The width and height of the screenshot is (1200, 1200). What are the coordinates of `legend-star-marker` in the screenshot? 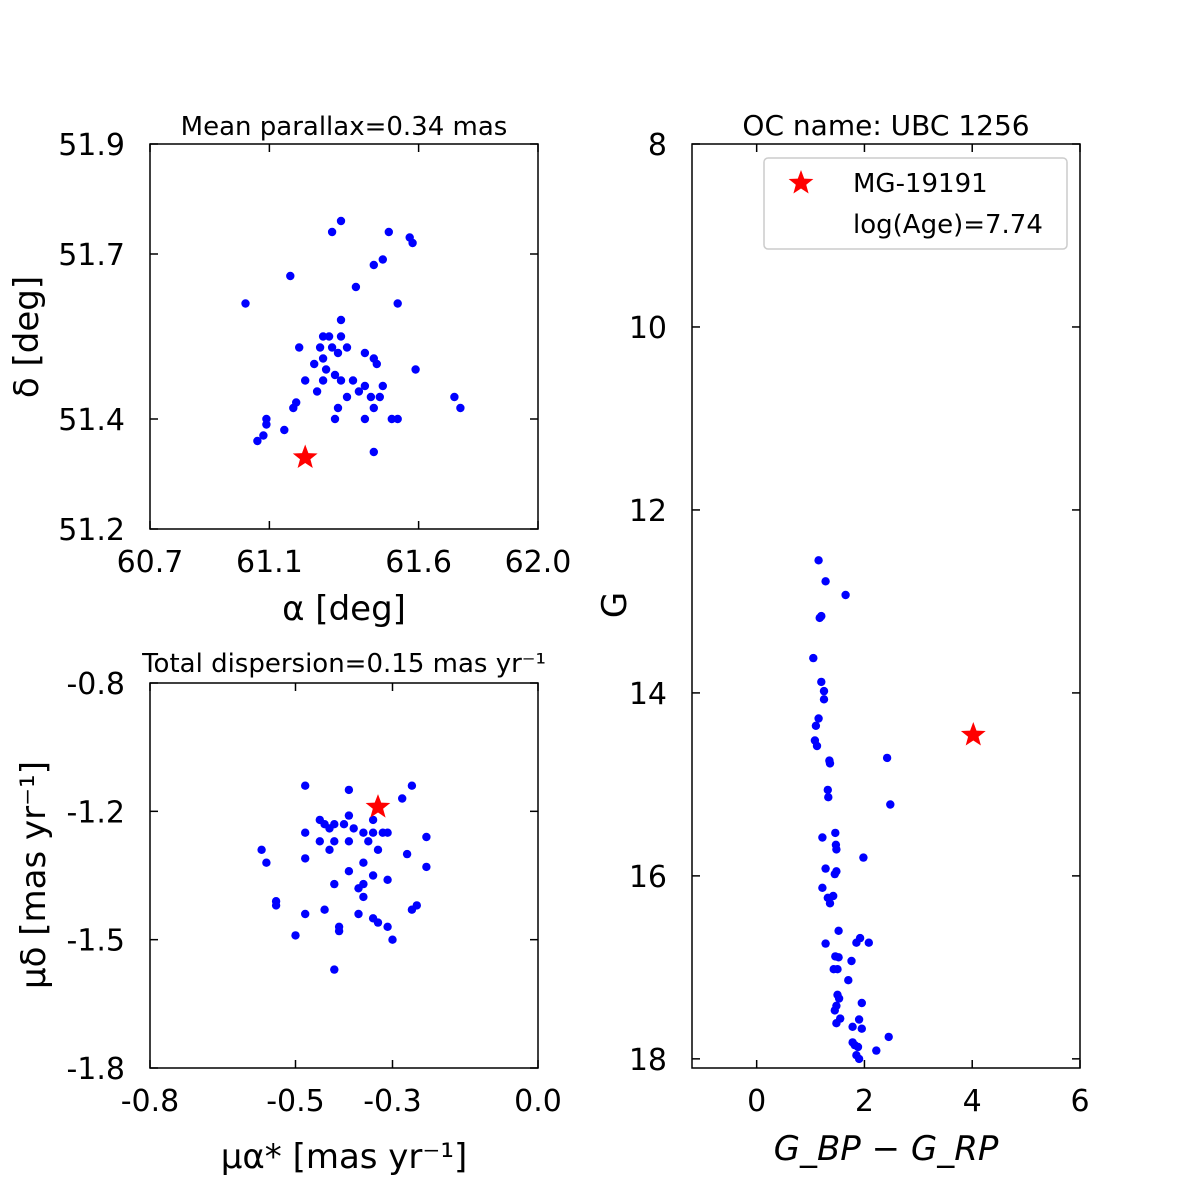 It's located at (801, 182).